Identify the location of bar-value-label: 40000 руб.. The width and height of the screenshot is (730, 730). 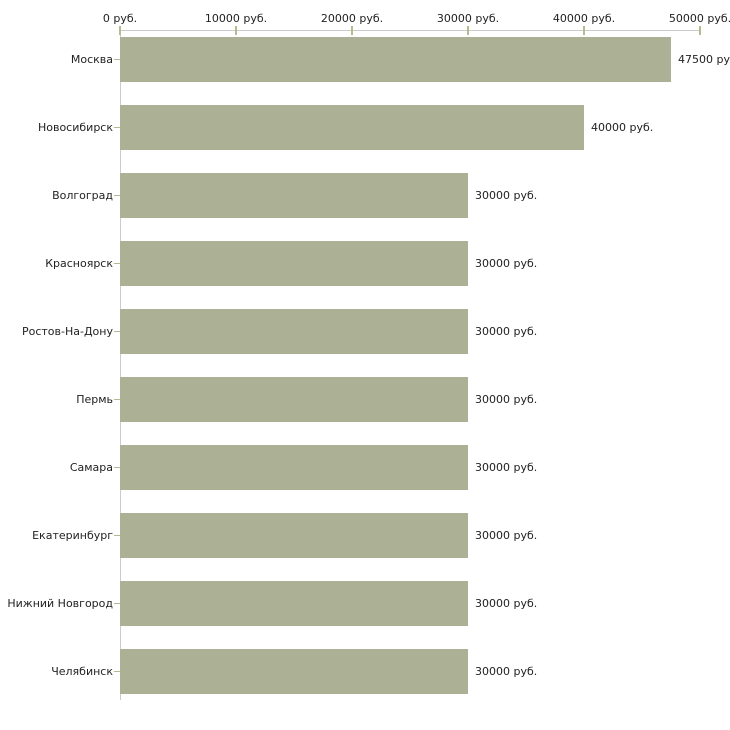
(622, 127).